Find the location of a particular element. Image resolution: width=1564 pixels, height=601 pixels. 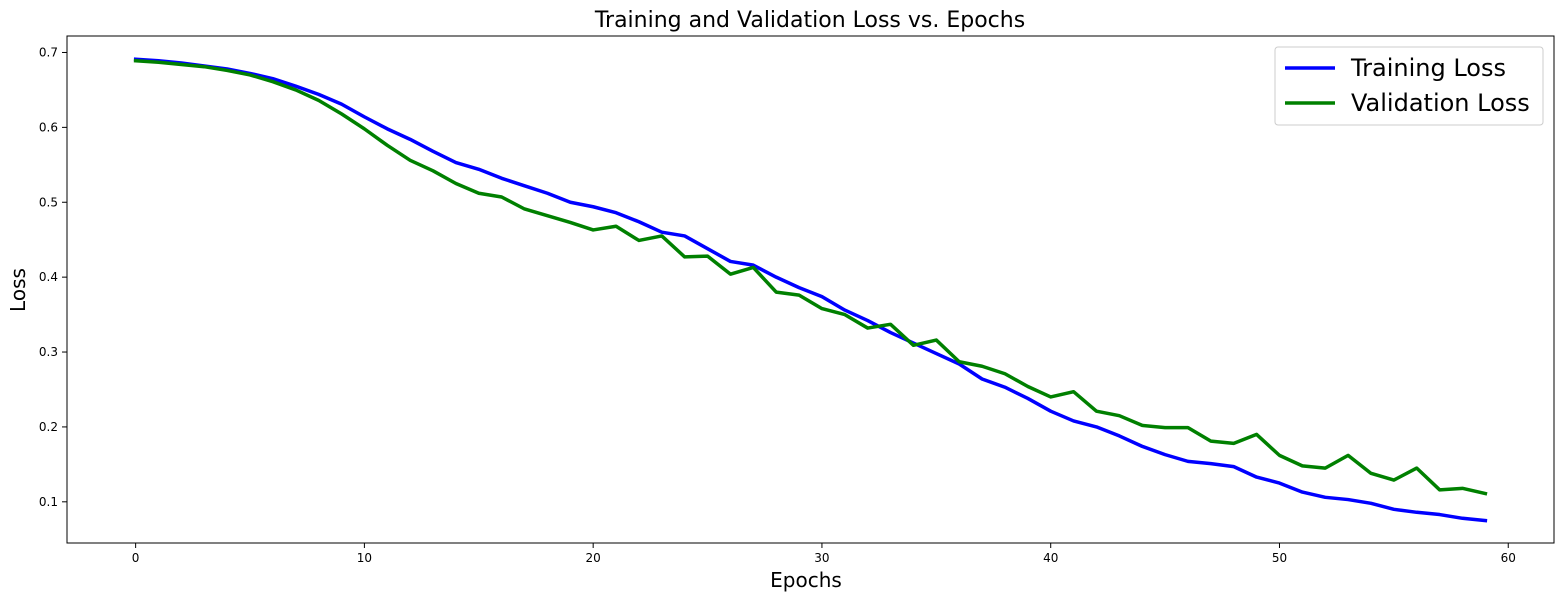

y-axis-ticks: 0.1 0.2 0.3 0.4 0.5 0.6 0.7 is located at coordinates (53, 277).